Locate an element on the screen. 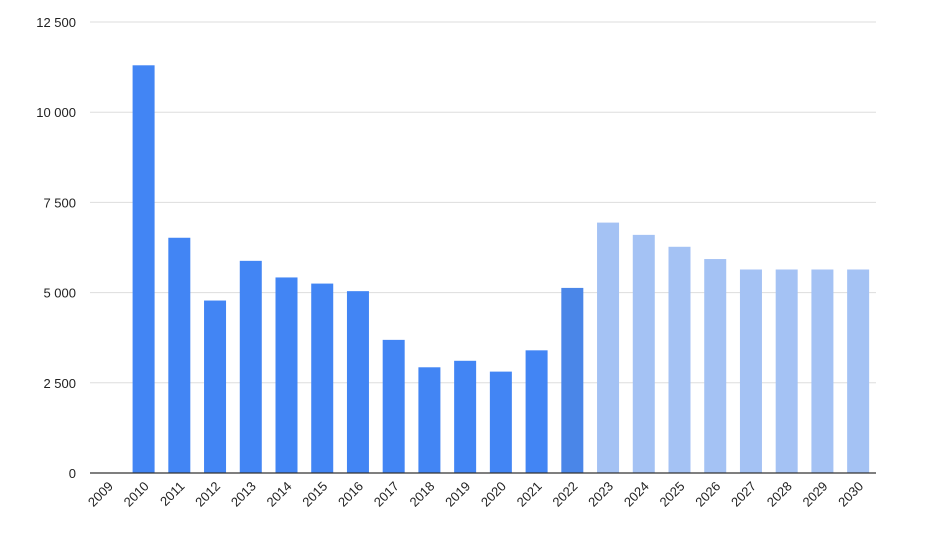 This screenshot has height=536, width=938. bar-2027 is located at coordinates (750, 371).